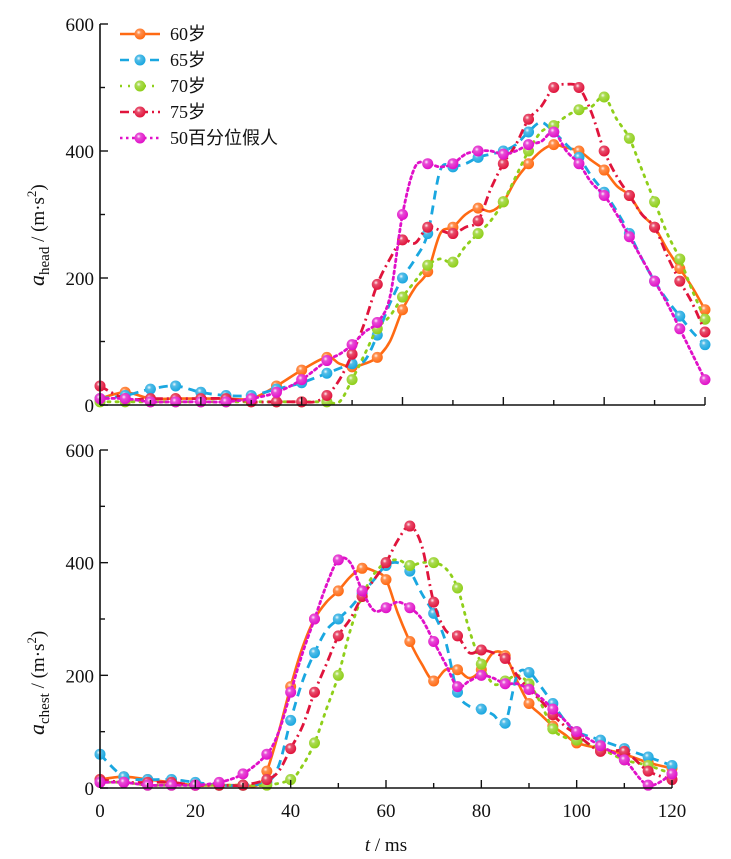 The image size is (731, 859). I want to click on legend-marker-shine, so click(140, 60).